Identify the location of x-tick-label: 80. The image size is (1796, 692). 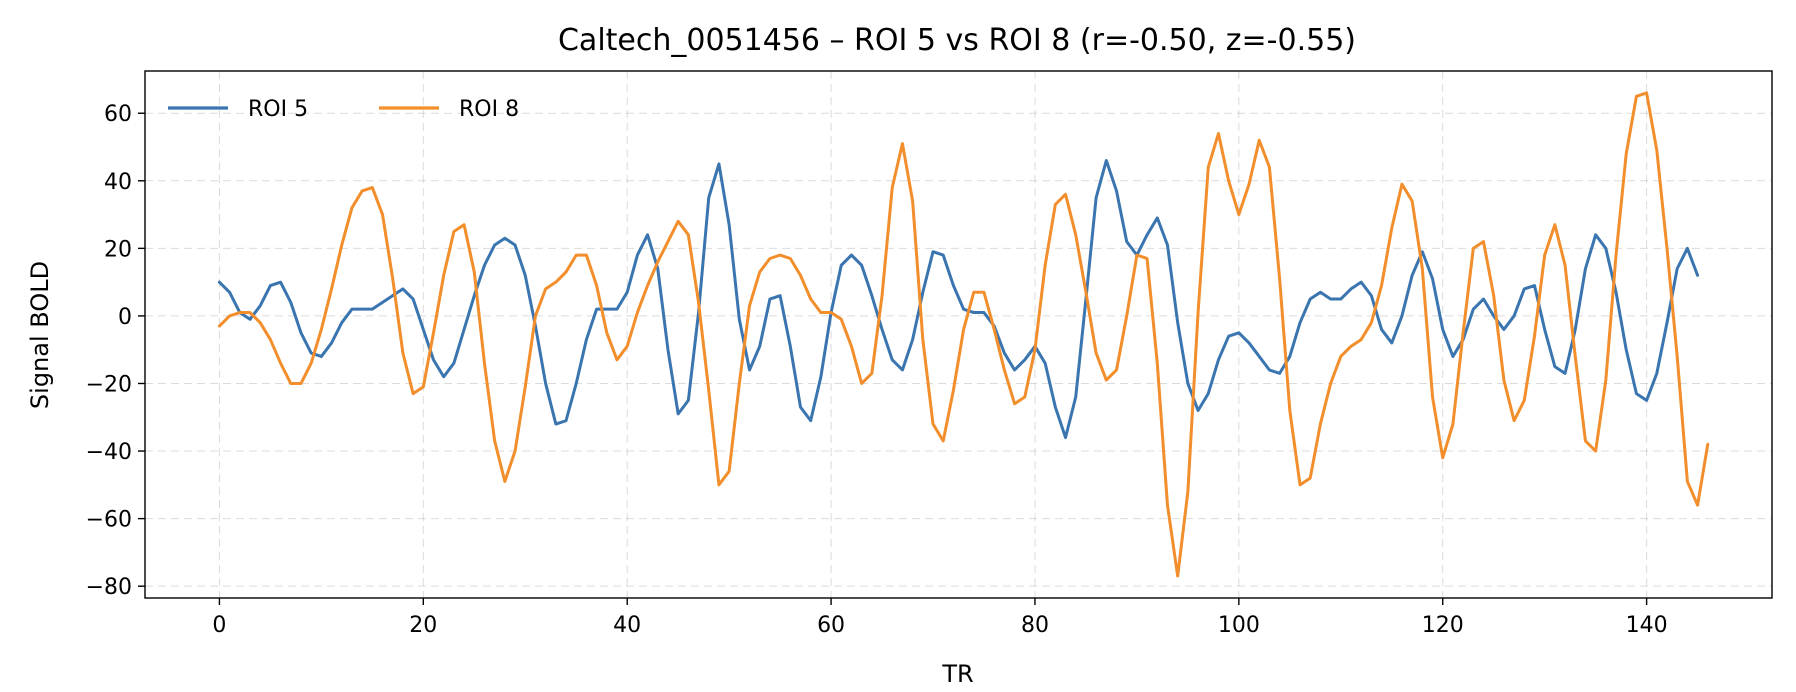
(1035, 625).